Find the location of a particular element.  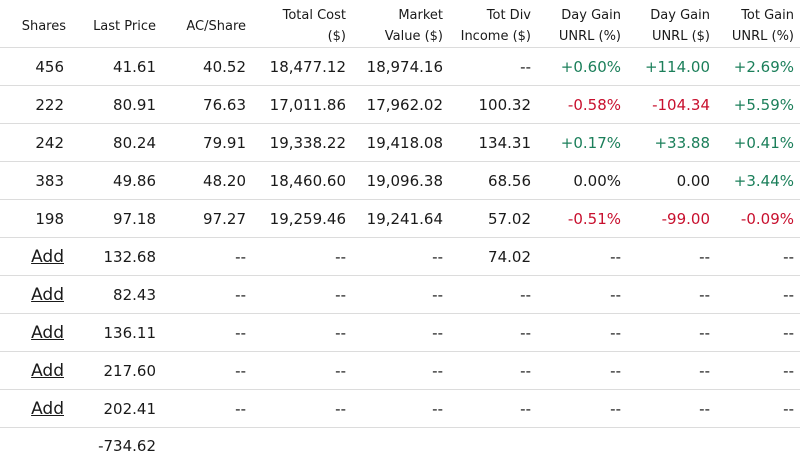

column-header-day-gain-pct: Day Gain UNRL (%) is located at coordinates (582, 24).